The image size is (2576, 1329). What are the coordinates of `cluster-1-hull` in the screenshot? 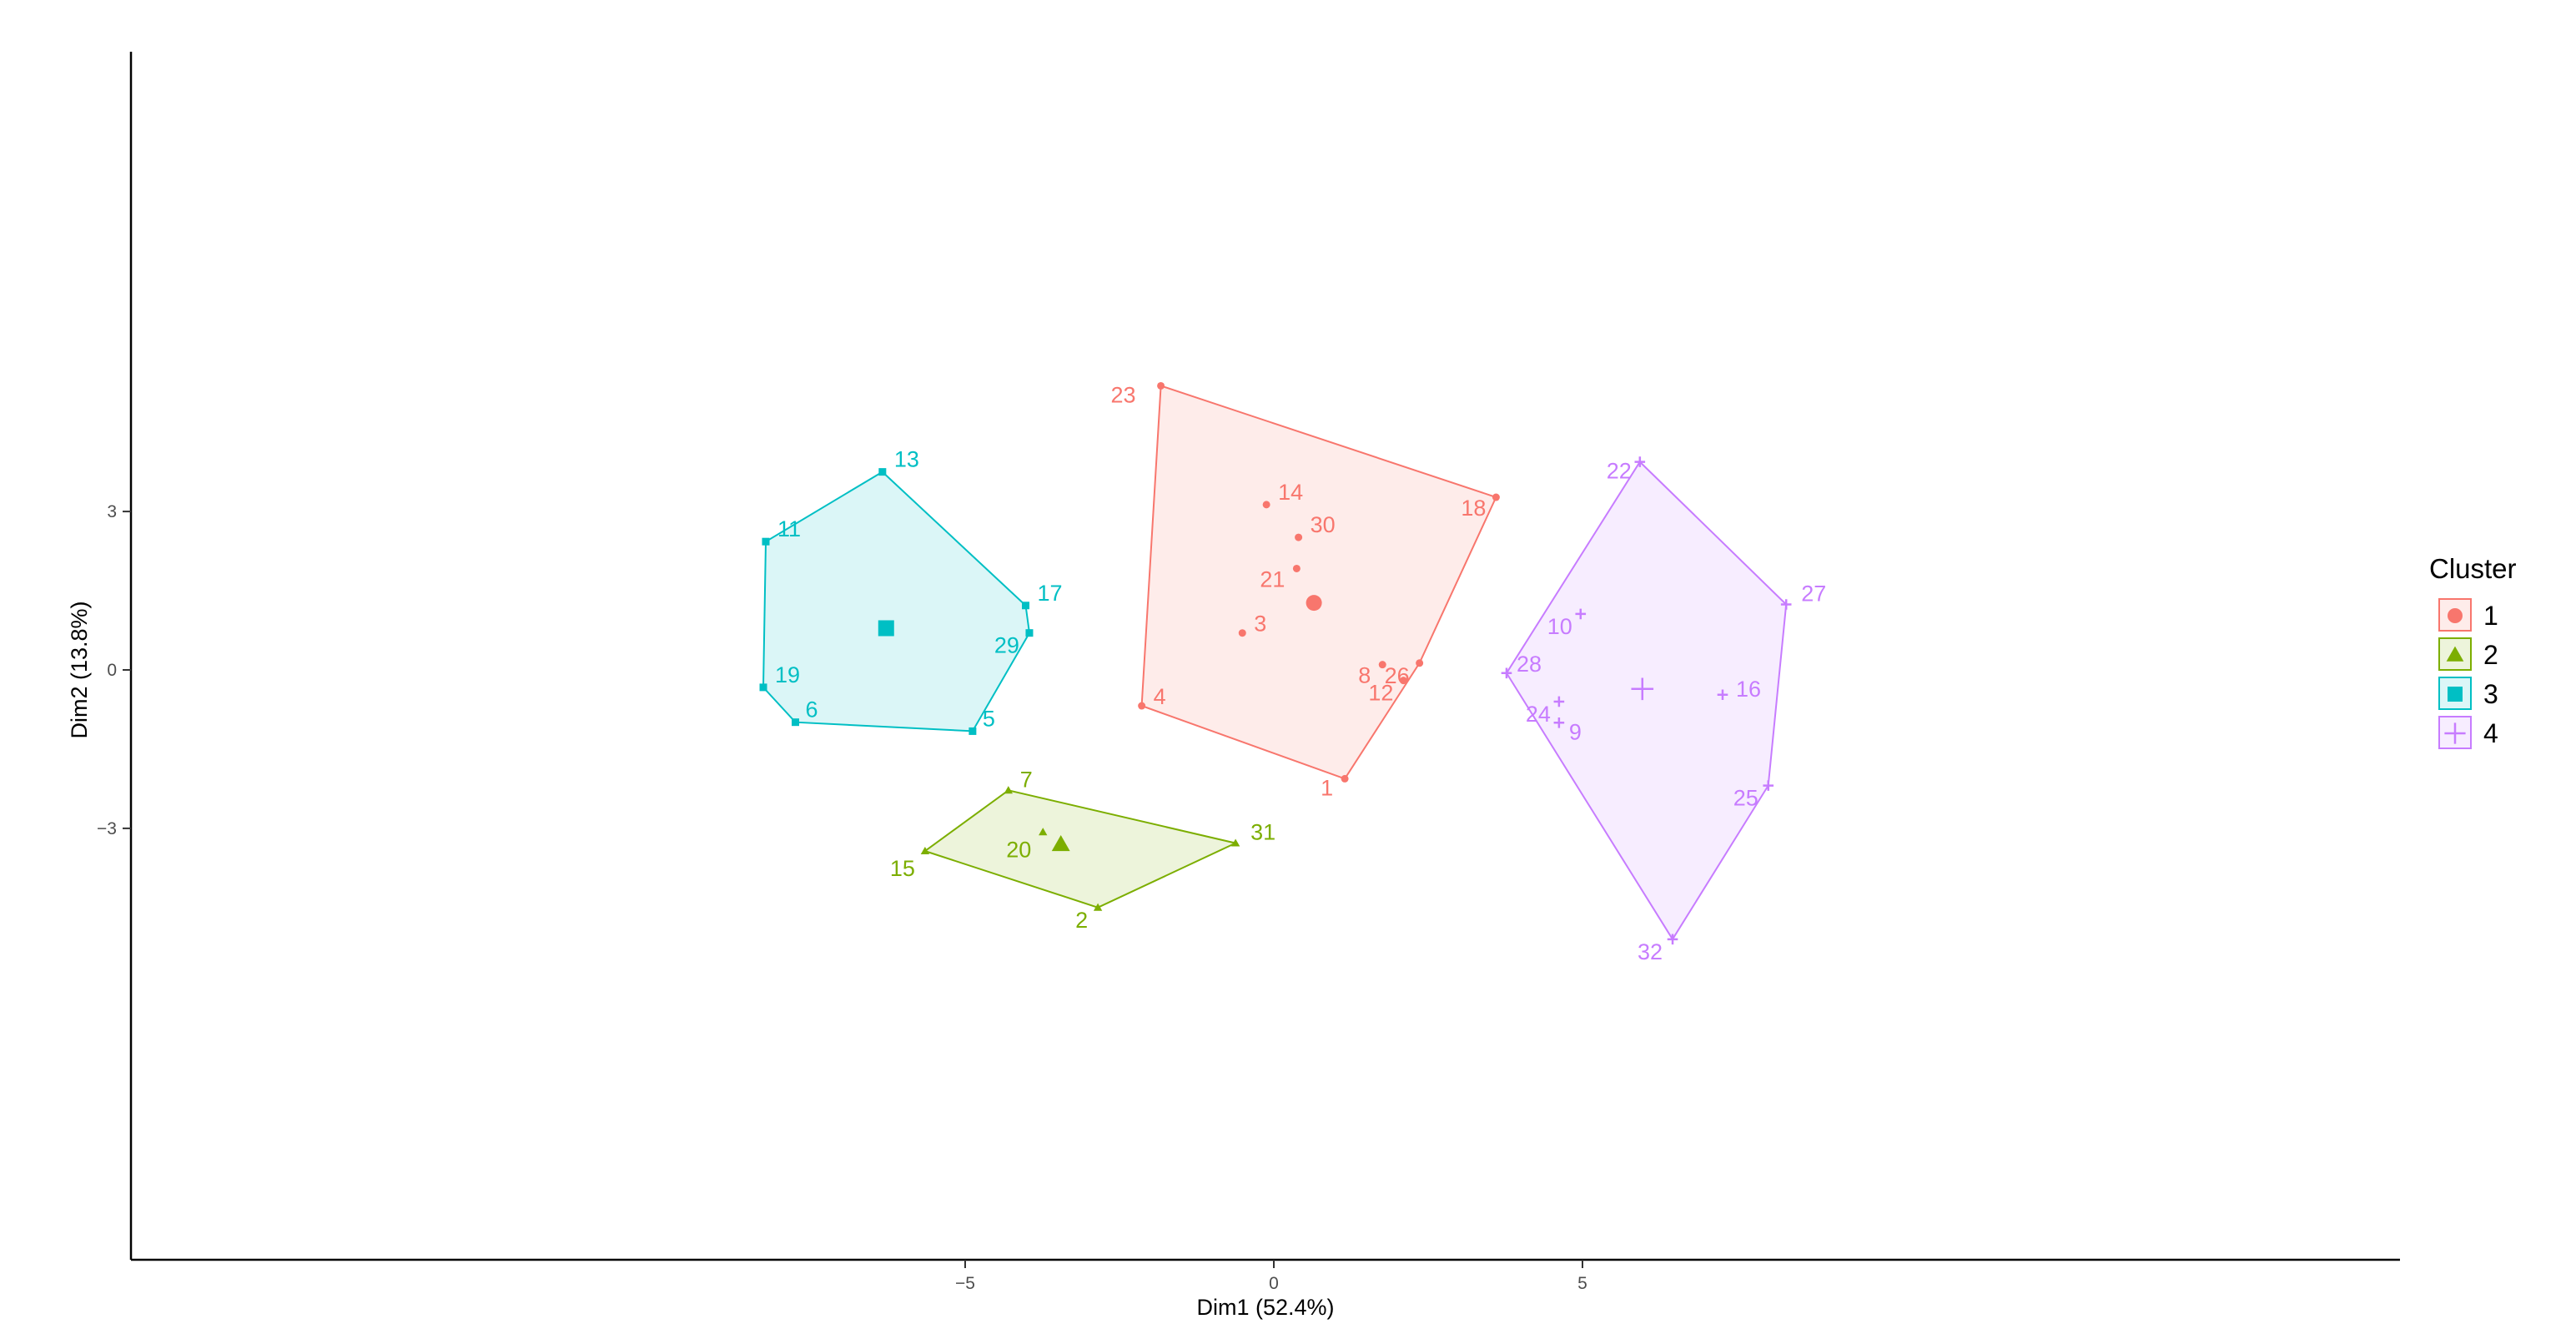 It's located at (1318, 582).